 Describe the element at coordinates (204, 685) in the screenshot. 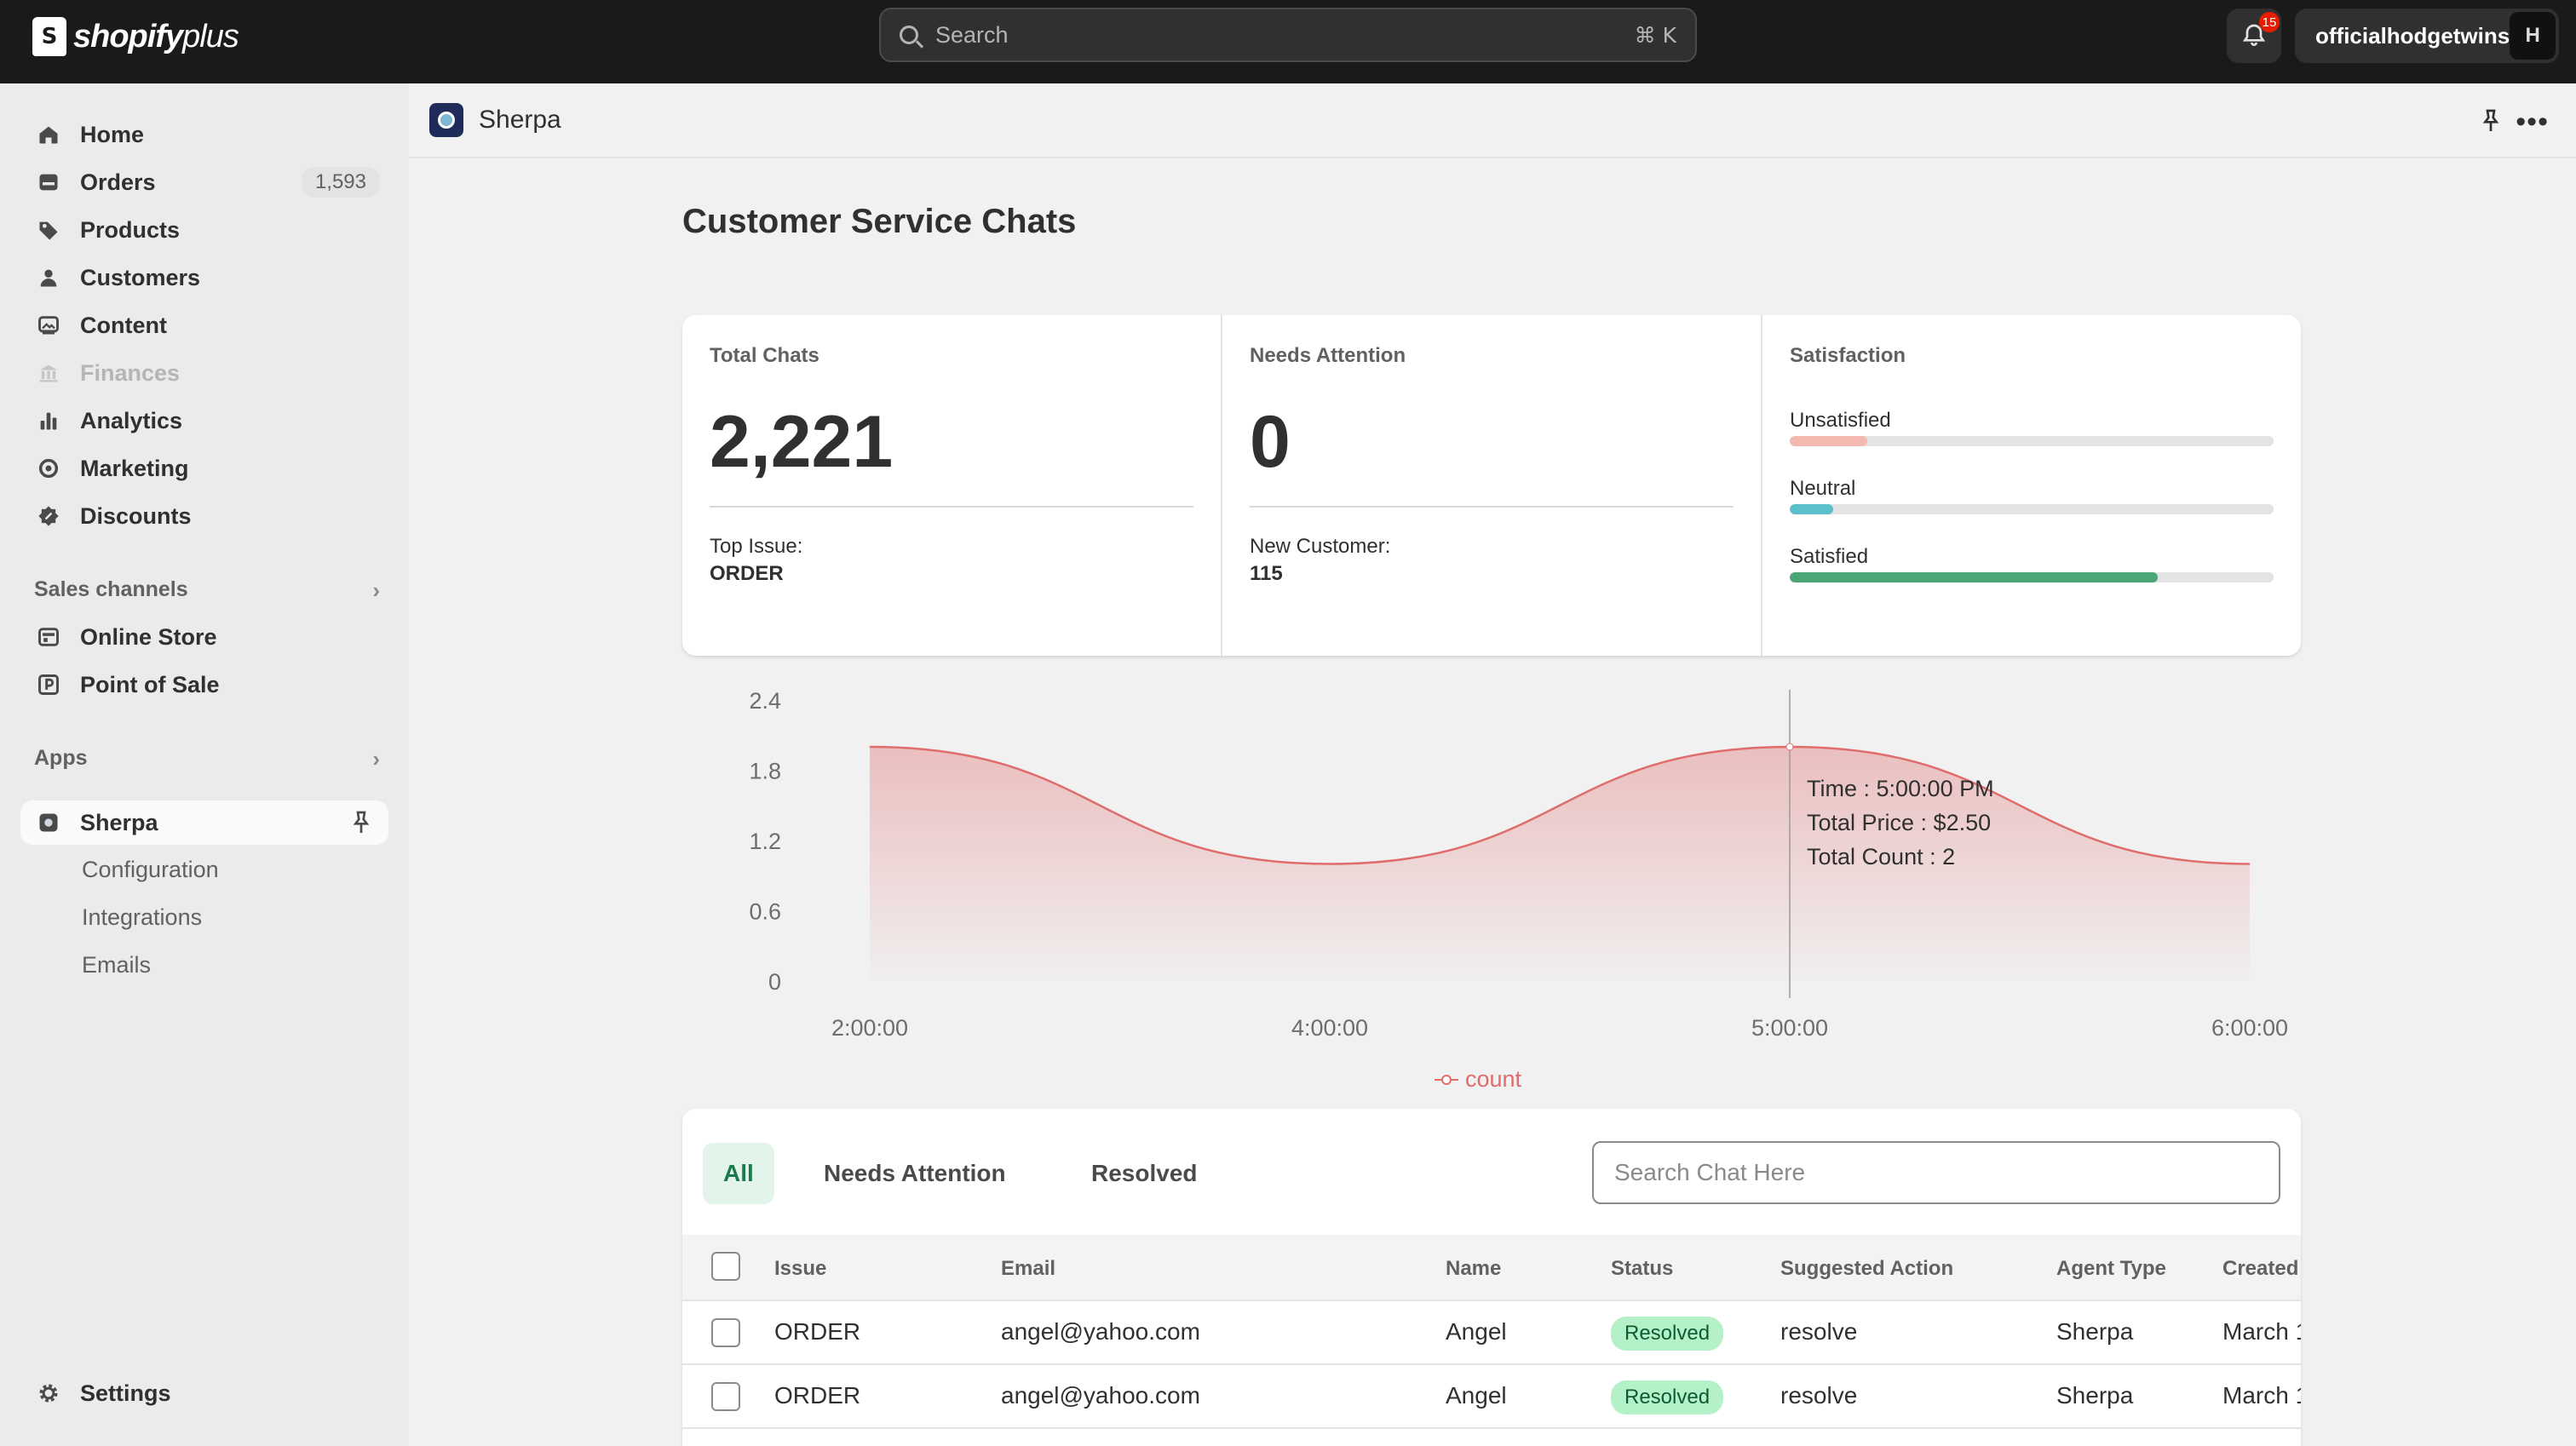

I see `sidebar-item-point-of-sale: Point of Sale` at that location.